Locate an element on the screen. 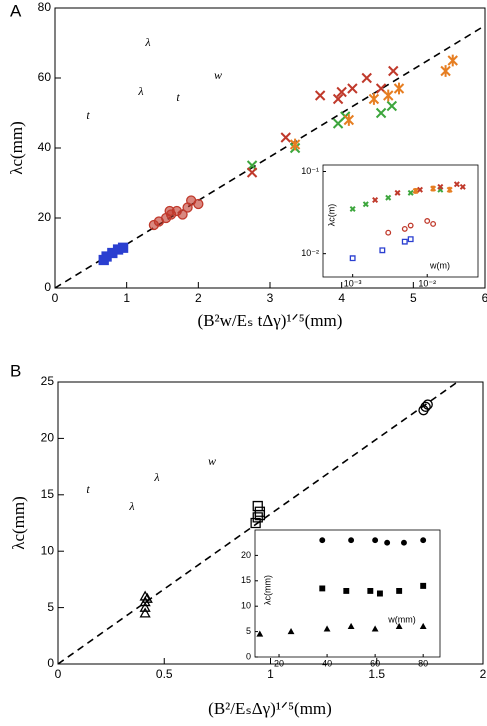  plot-area is located at coordinates (400, 221).